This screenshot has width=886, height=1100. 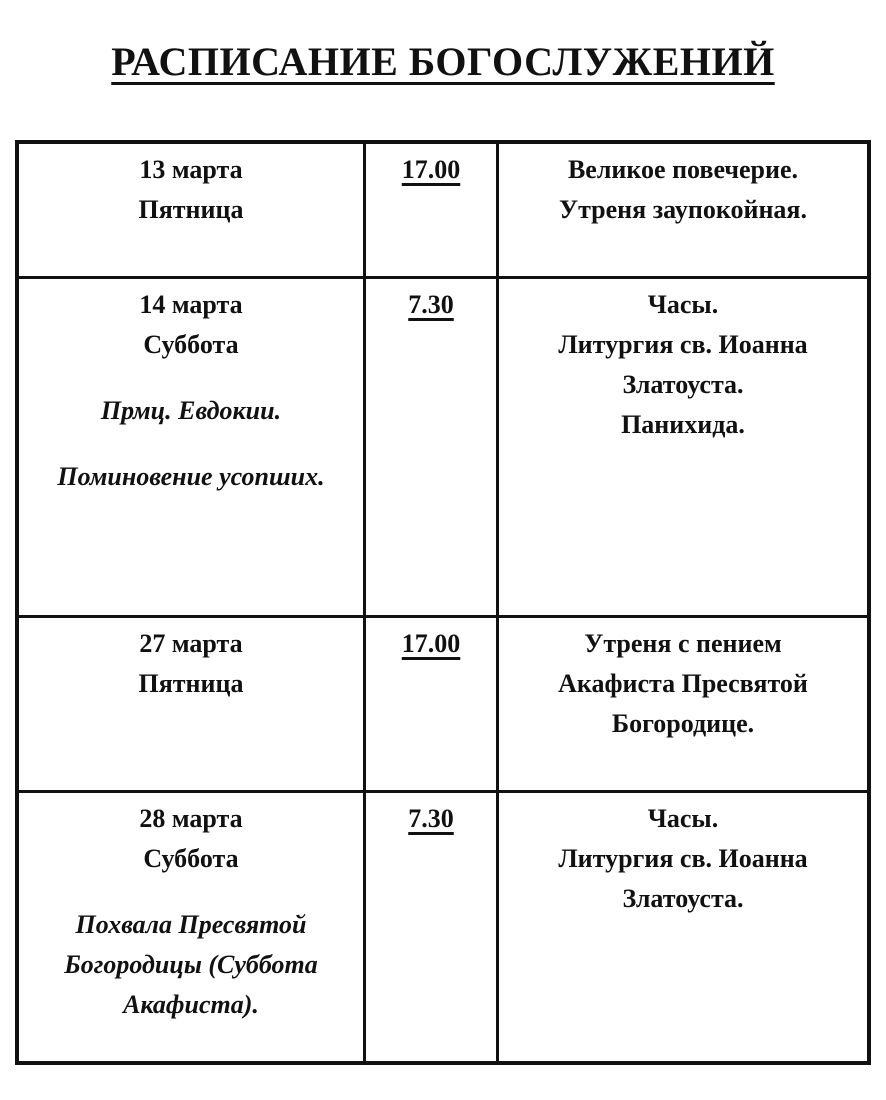 I want to click on page-title: РАСПИСАНИЕ БОГОСЛУЖЕНИЙ, so click(x=443, y=62).